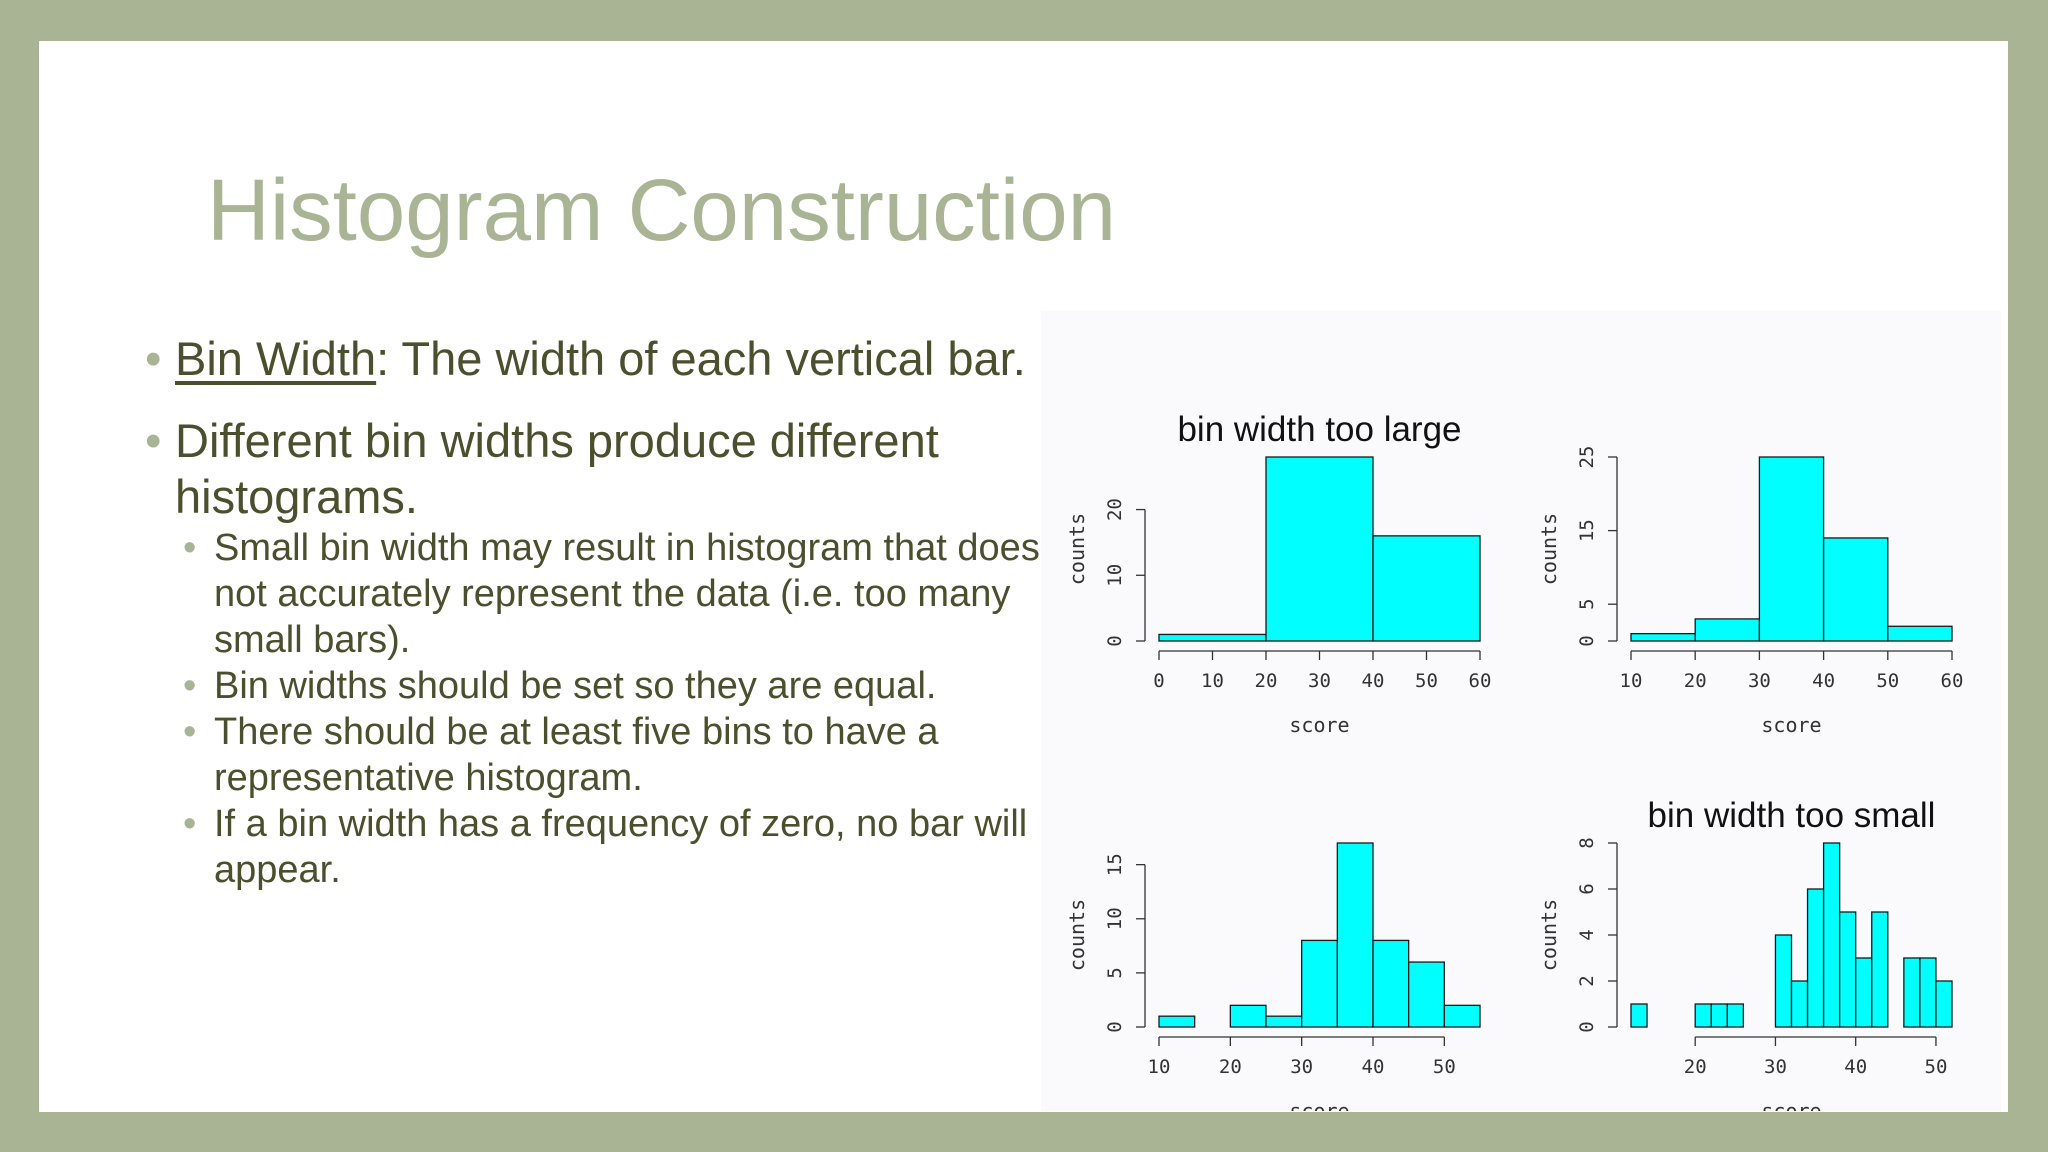  I want to click on y-tick-label: 6, so click(1587, 888).